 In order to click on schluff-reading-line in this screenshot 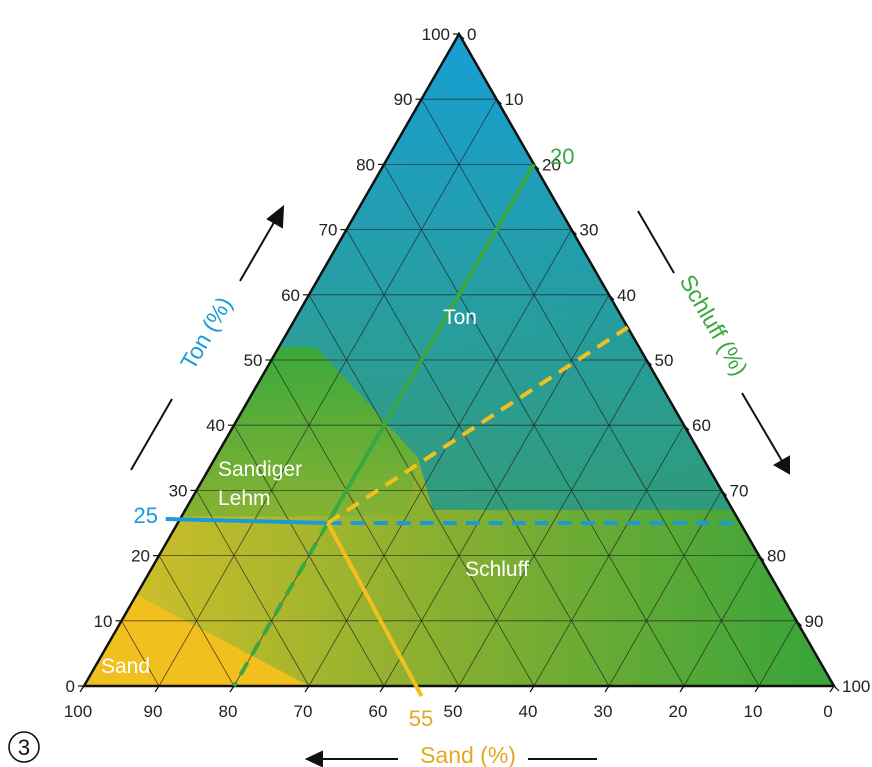, I will do `click(431, 343)`.